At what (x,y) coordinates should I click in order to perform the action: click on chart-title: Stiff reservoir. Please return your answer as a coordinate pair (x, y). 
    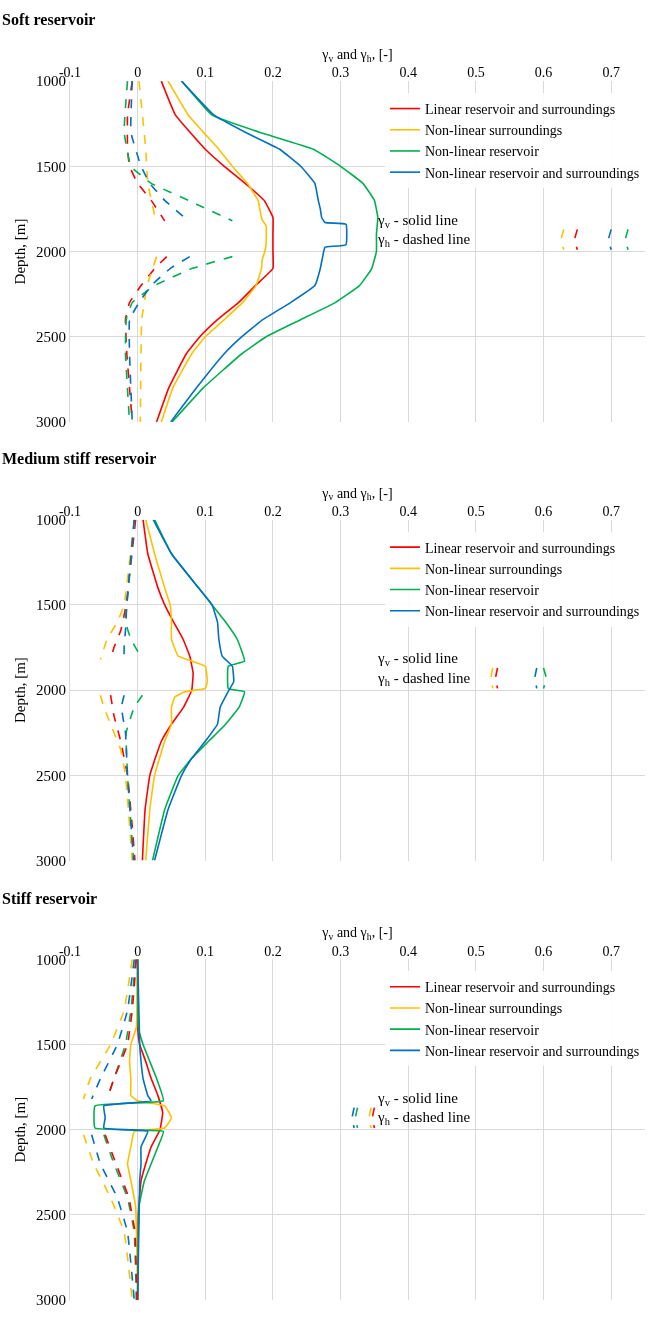
    Looking at the image, I should click on (50, 898).